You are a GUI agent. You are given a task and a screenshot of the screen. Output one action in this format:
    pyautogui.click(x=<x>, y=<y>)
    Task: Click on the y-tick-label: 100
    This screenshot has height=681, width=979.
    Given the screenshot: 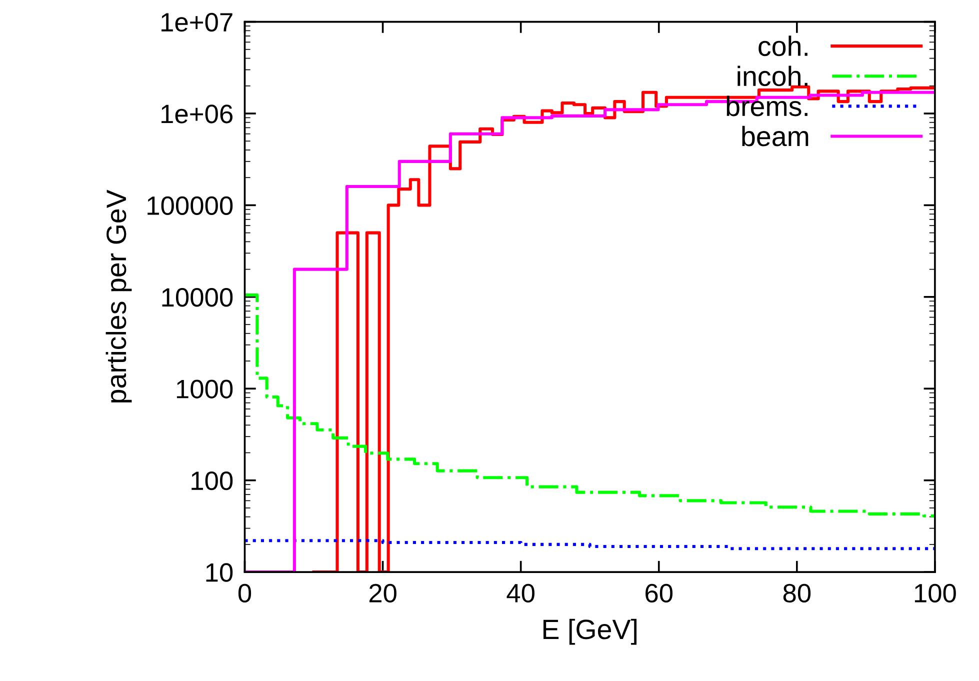 What is the action you would take?
    pyautogui.click(x=212, y=480)
    